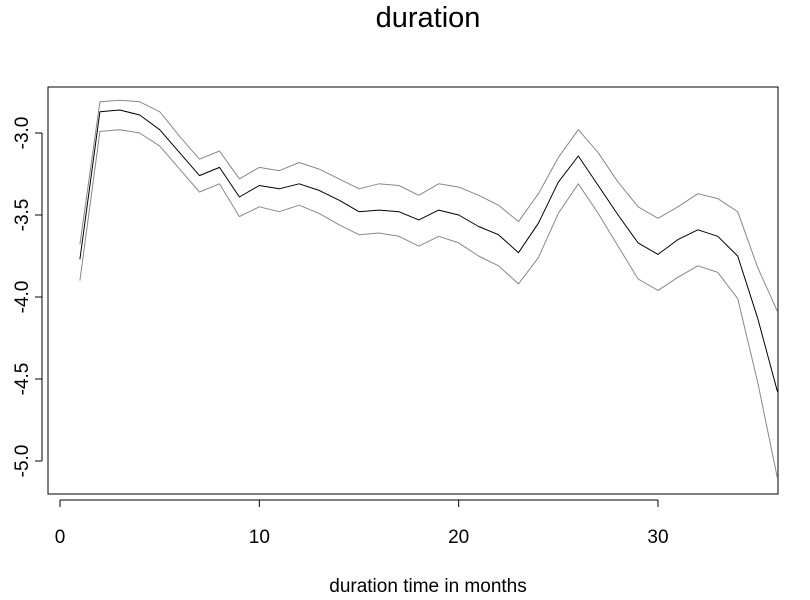 This screenshot has height=600, width=810. What do you see at coordinates (22, 133) in the screenshot?
I see `y-tick-label: -3.0` at bounding box center [22, 133].